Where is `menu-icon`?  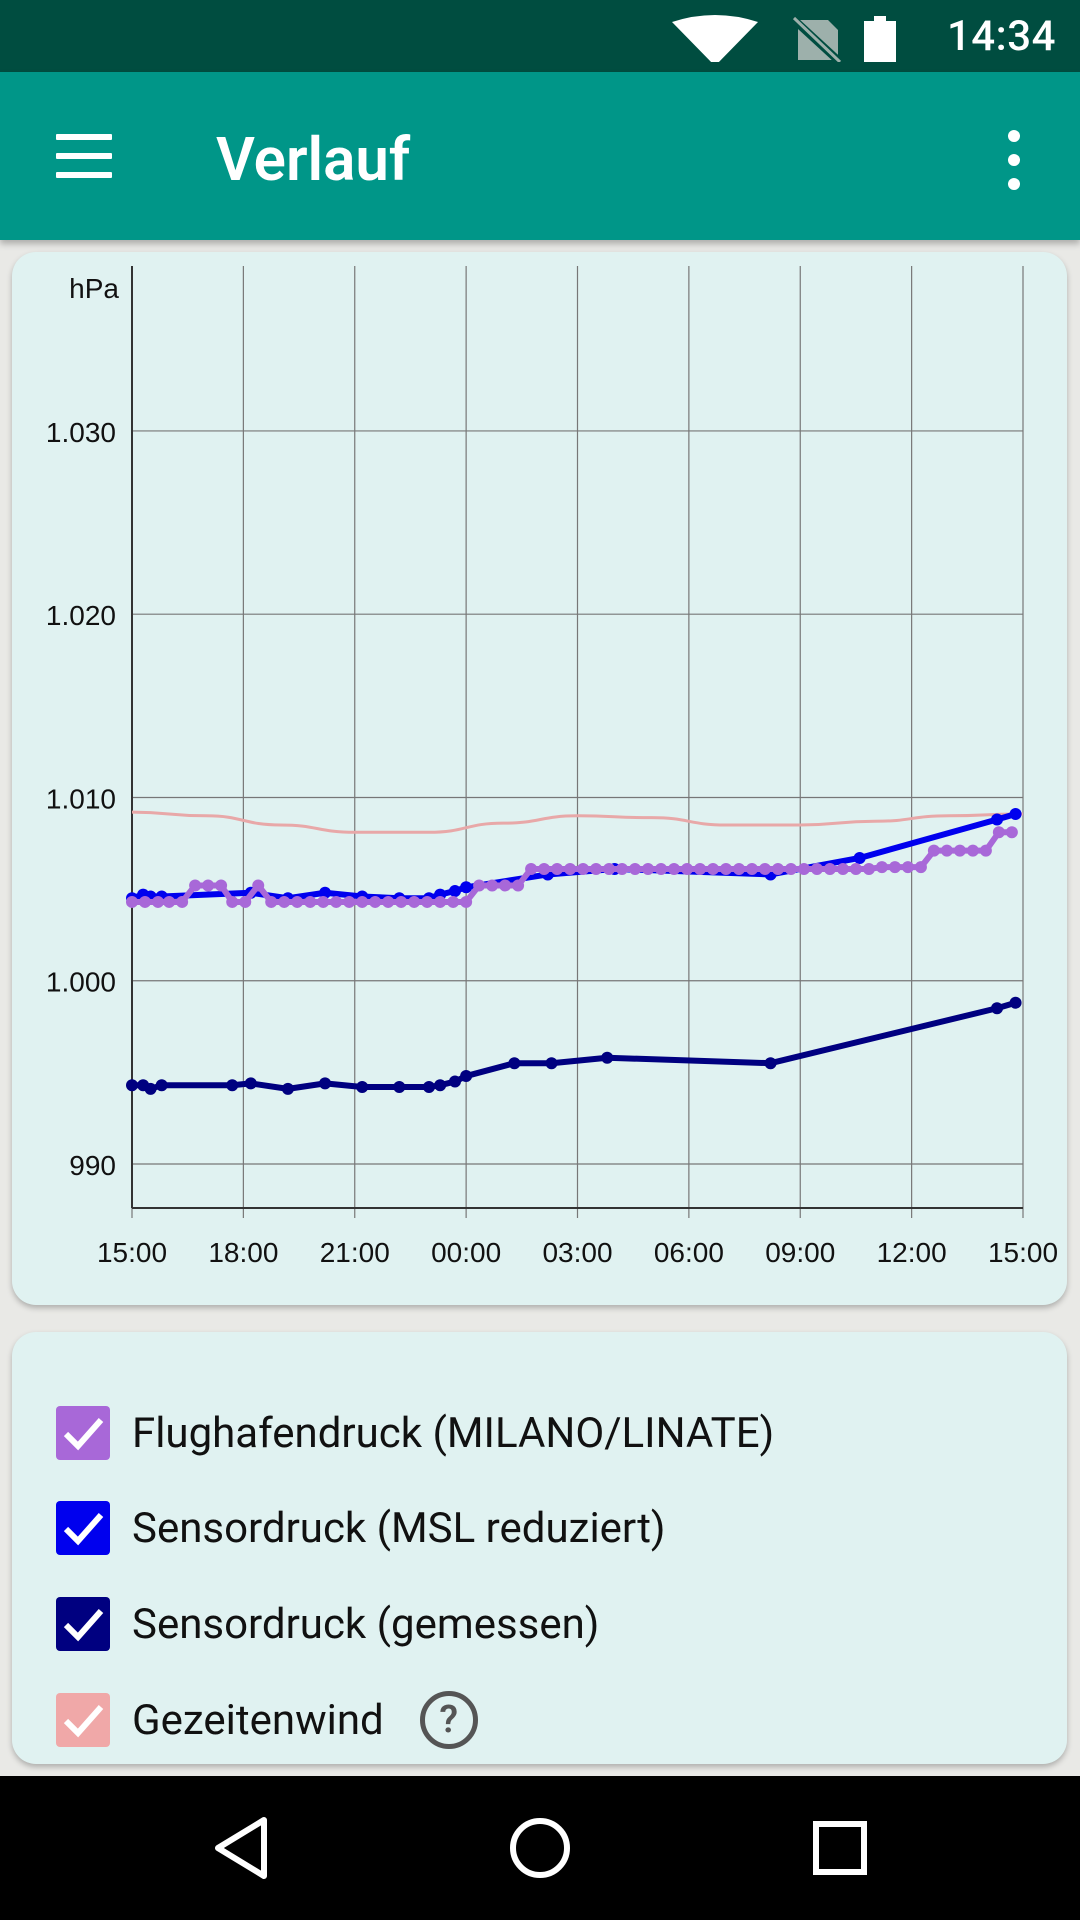 menu-icon is located at coordinates (84, 156).